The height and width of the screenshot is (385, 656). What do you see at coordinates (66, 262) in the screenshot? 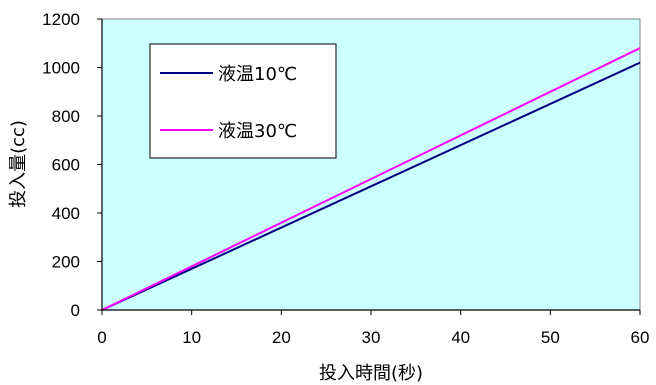
I see `y-tick-label: 200` at bounding box center [66, 262].